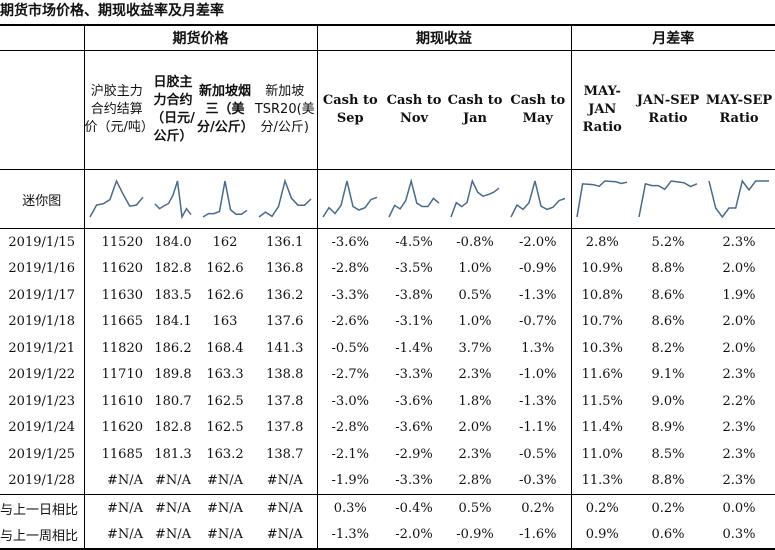 This screenshot has width=775, height=550. Describe the element at coordinates (602, 535) in the screenshot. I see `value-cell: 0.9%` at that location.